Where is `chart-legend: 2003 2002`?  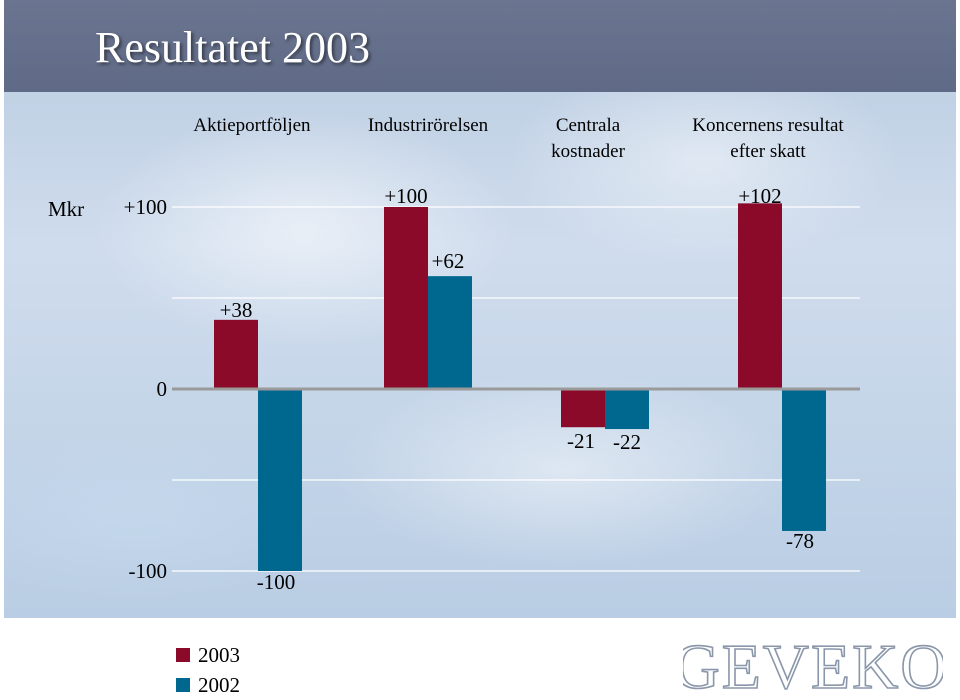 chart-legend: 2003 2002 is located at coordinates (208, 670).